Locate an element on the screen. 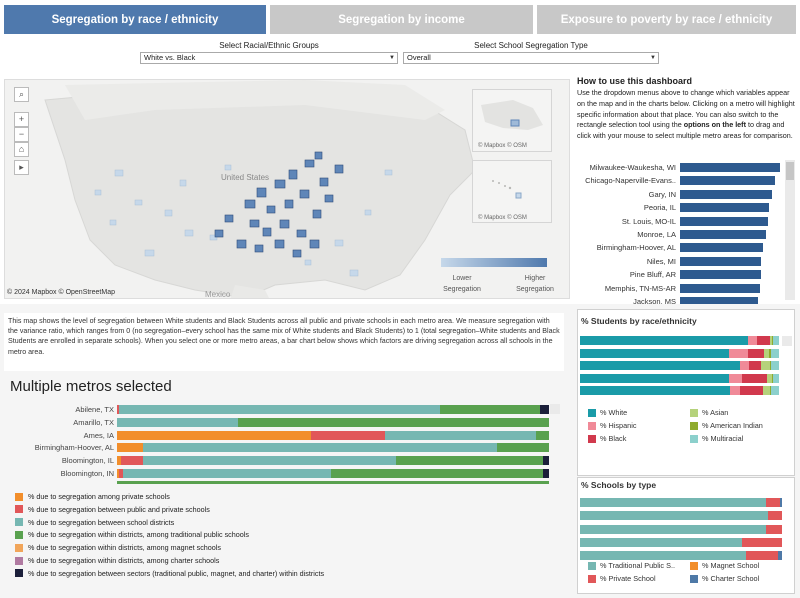 The height and width of the screenshot is (598, 800). home-icon: ⌂ is located at coordinates (21, 149).